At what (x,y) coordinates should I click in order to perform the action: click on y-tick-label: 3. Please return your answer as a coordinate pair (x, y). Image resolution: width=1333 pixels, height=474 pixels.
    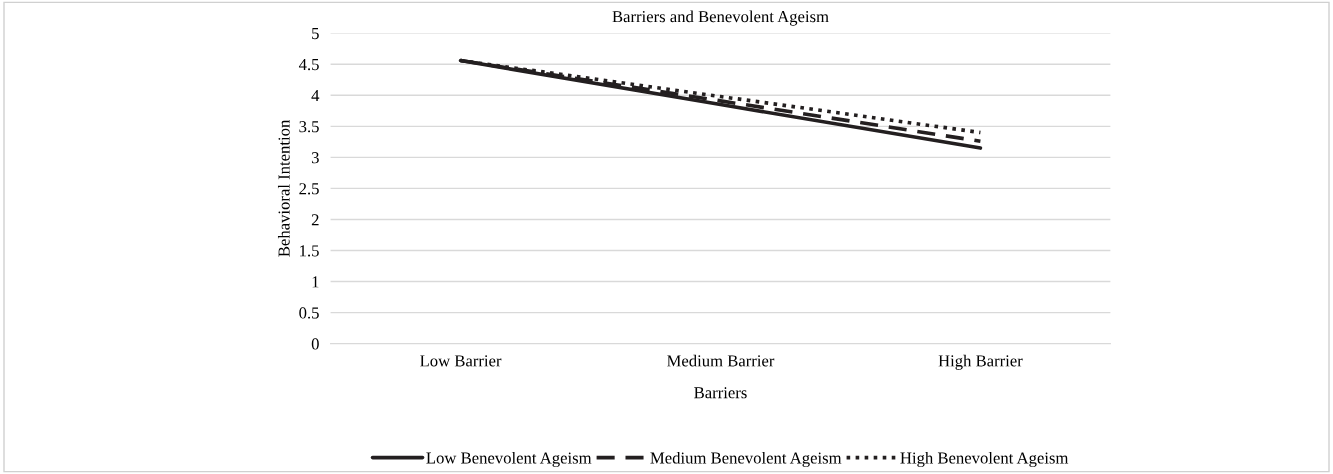
    Looking at the image, I should click on (315, 158).